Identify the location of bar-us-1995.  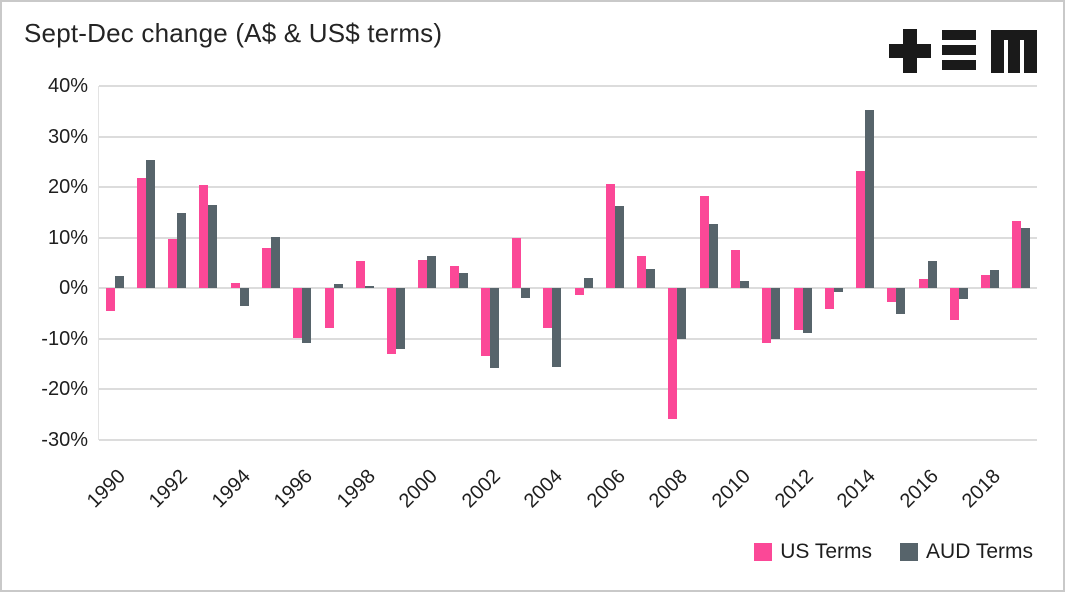
(266, 268).